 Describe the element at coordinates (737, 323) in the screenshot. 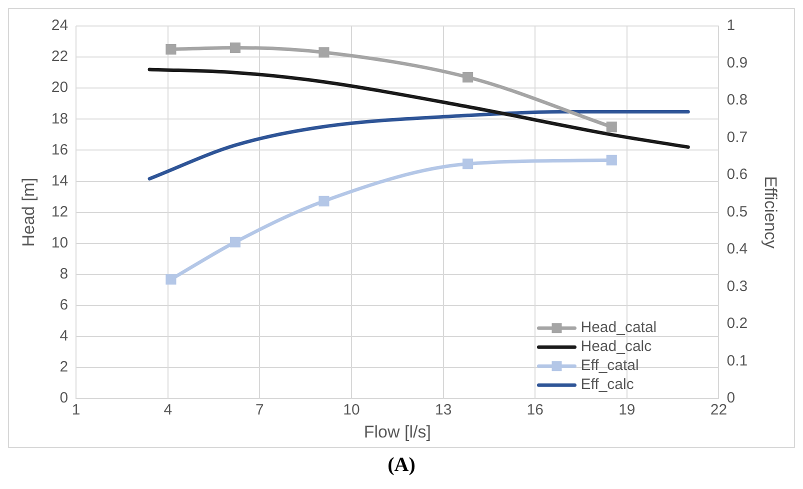

I see `y2-tick-label: 0.2` at that location.